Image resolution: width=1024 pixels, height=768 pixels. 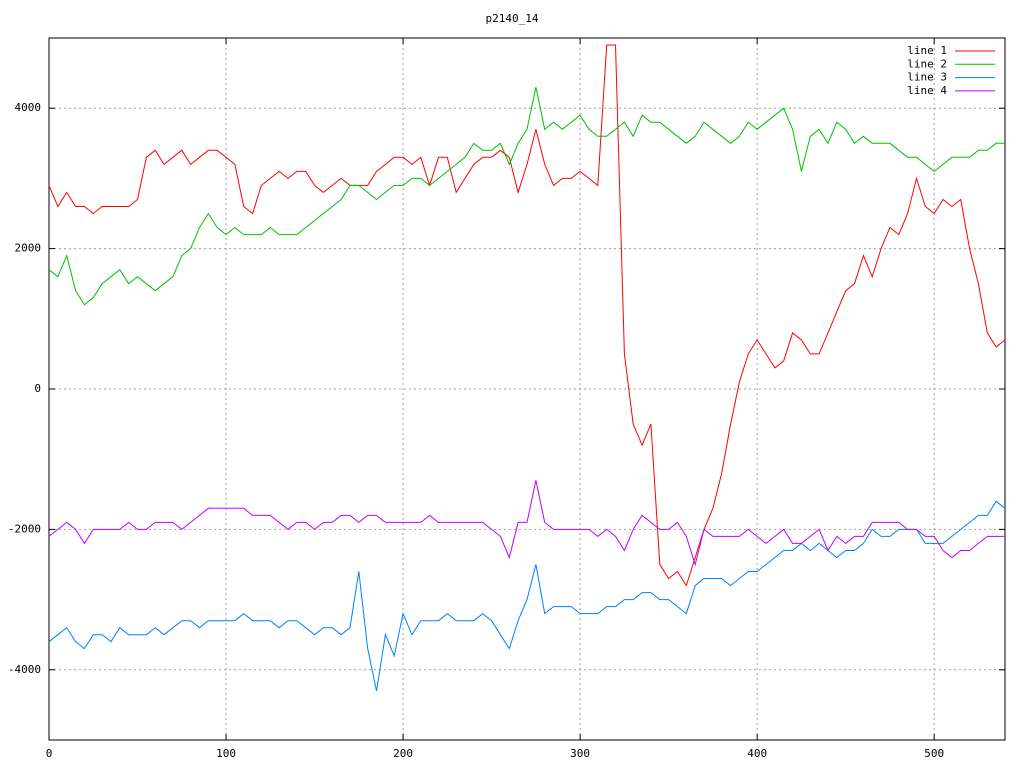 I want to click on legend-label: line 1, so click(x=927, y=50).